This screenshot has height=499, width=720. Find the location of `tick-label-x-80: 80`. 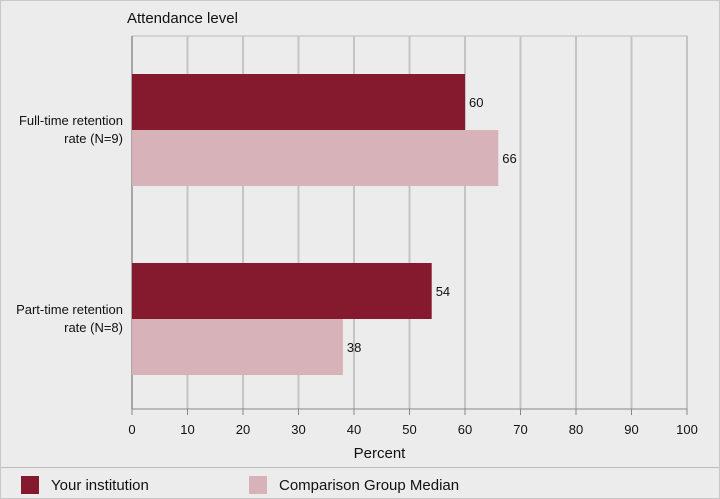

tick-label-x-80: 80 is located at coordinates (576, 429).